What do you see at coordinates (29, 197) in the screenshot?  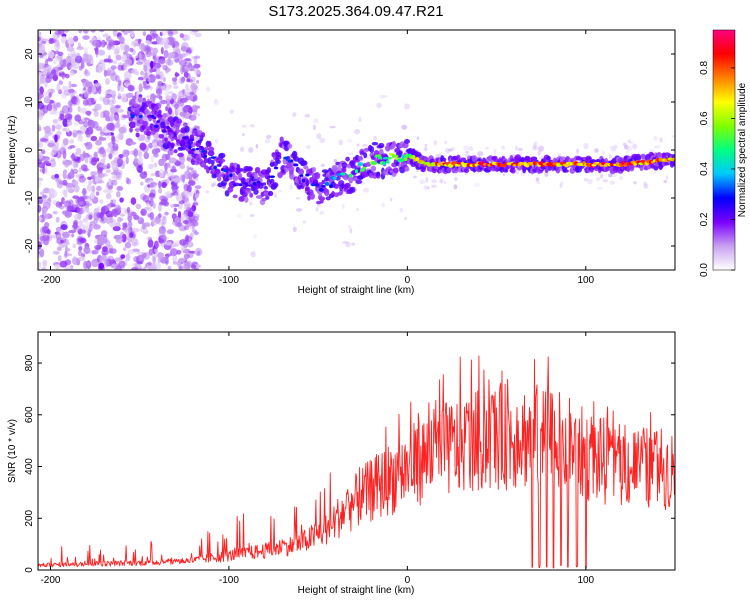 I see `spectrogram-ytick-label: -10` at bounding box center [29, 197].